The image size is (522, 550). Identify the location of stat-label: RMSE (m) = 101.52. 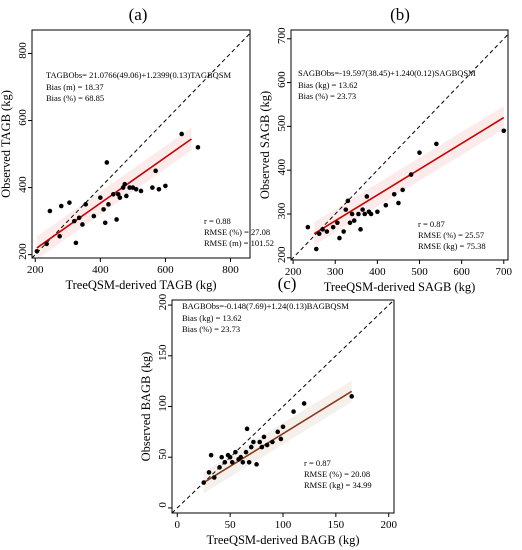
(239, 243).